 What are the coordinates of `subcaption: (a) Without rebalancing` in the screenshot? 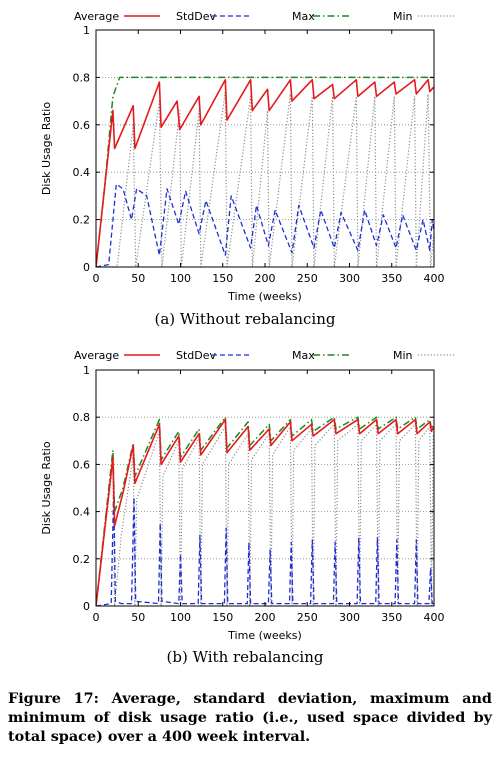 It's located at (245, 319).